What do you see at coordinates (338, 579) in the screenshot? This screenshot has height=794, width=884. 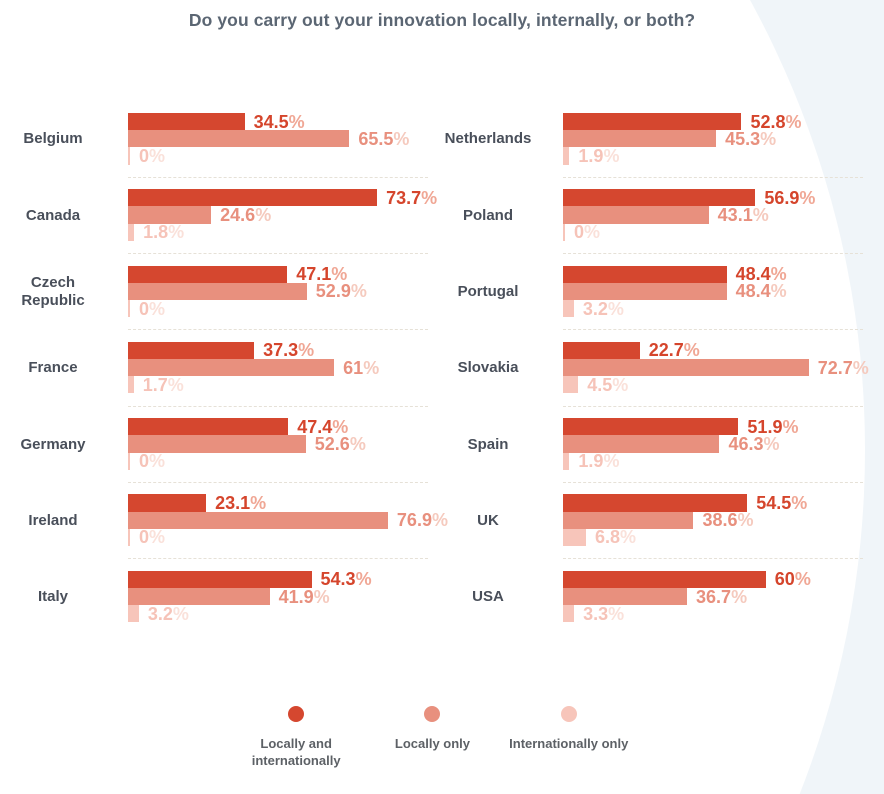 I see `value-number: 54.3` at bounding box center [338, 579].